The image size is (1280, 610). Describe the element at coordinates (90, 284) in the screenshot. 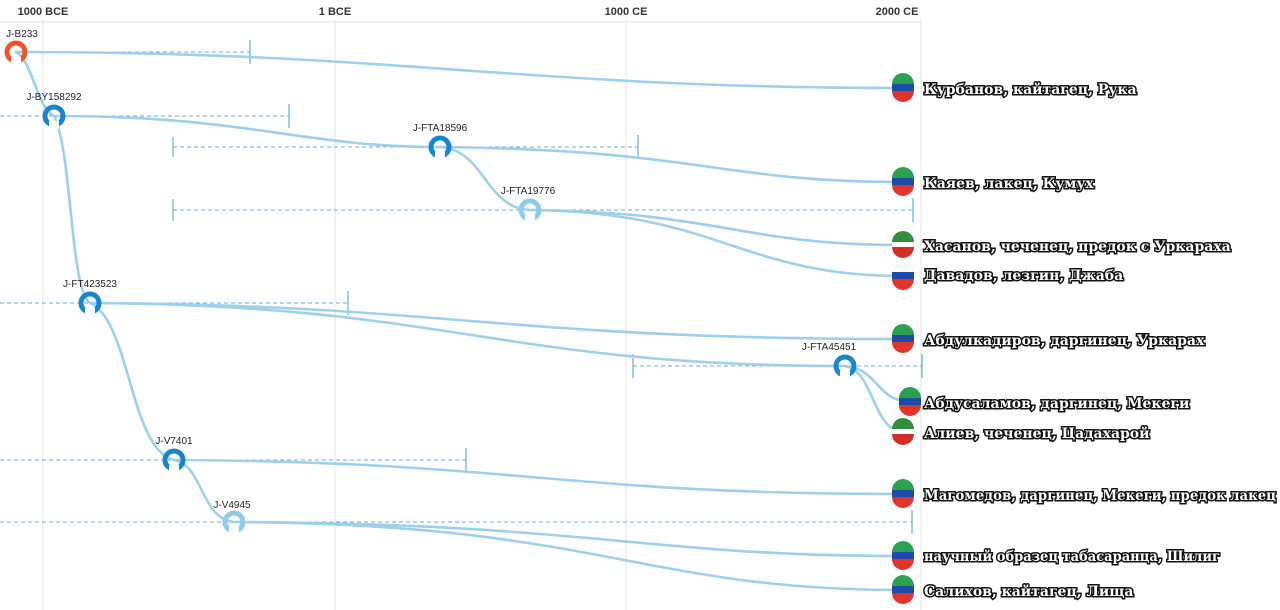

I see `node-label: J-FT423523` at that location.